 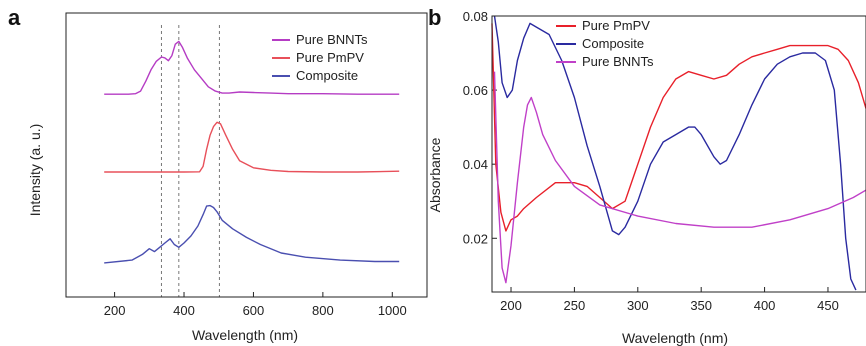 I want to click on panel-b-y-tick-label-2: 0.06, so click(x=475, y=90).